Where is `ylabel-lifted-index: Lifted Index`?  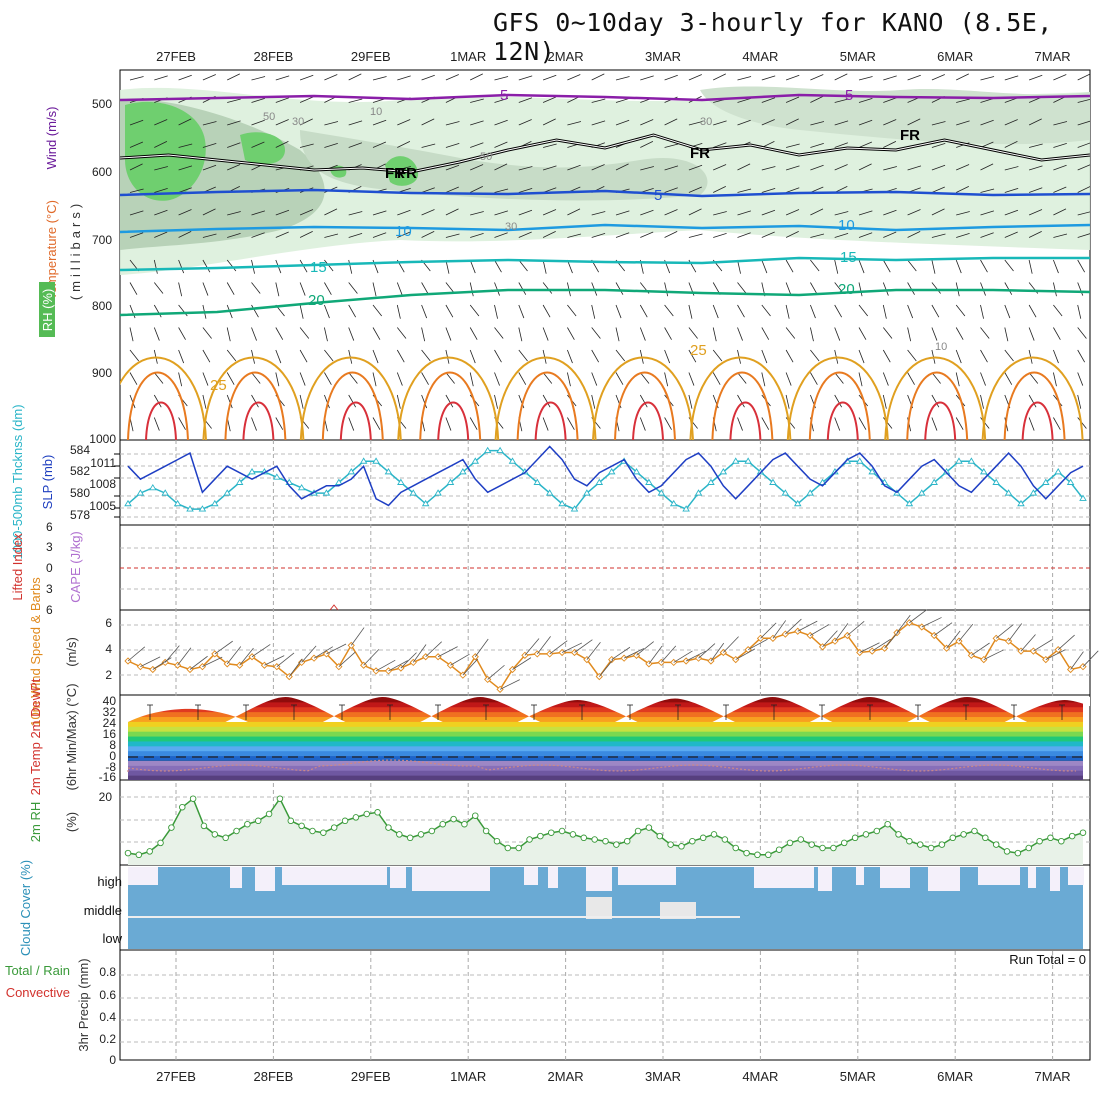
ylabel-lifted-index: Lifted Index is located at coordinates (17, 567).